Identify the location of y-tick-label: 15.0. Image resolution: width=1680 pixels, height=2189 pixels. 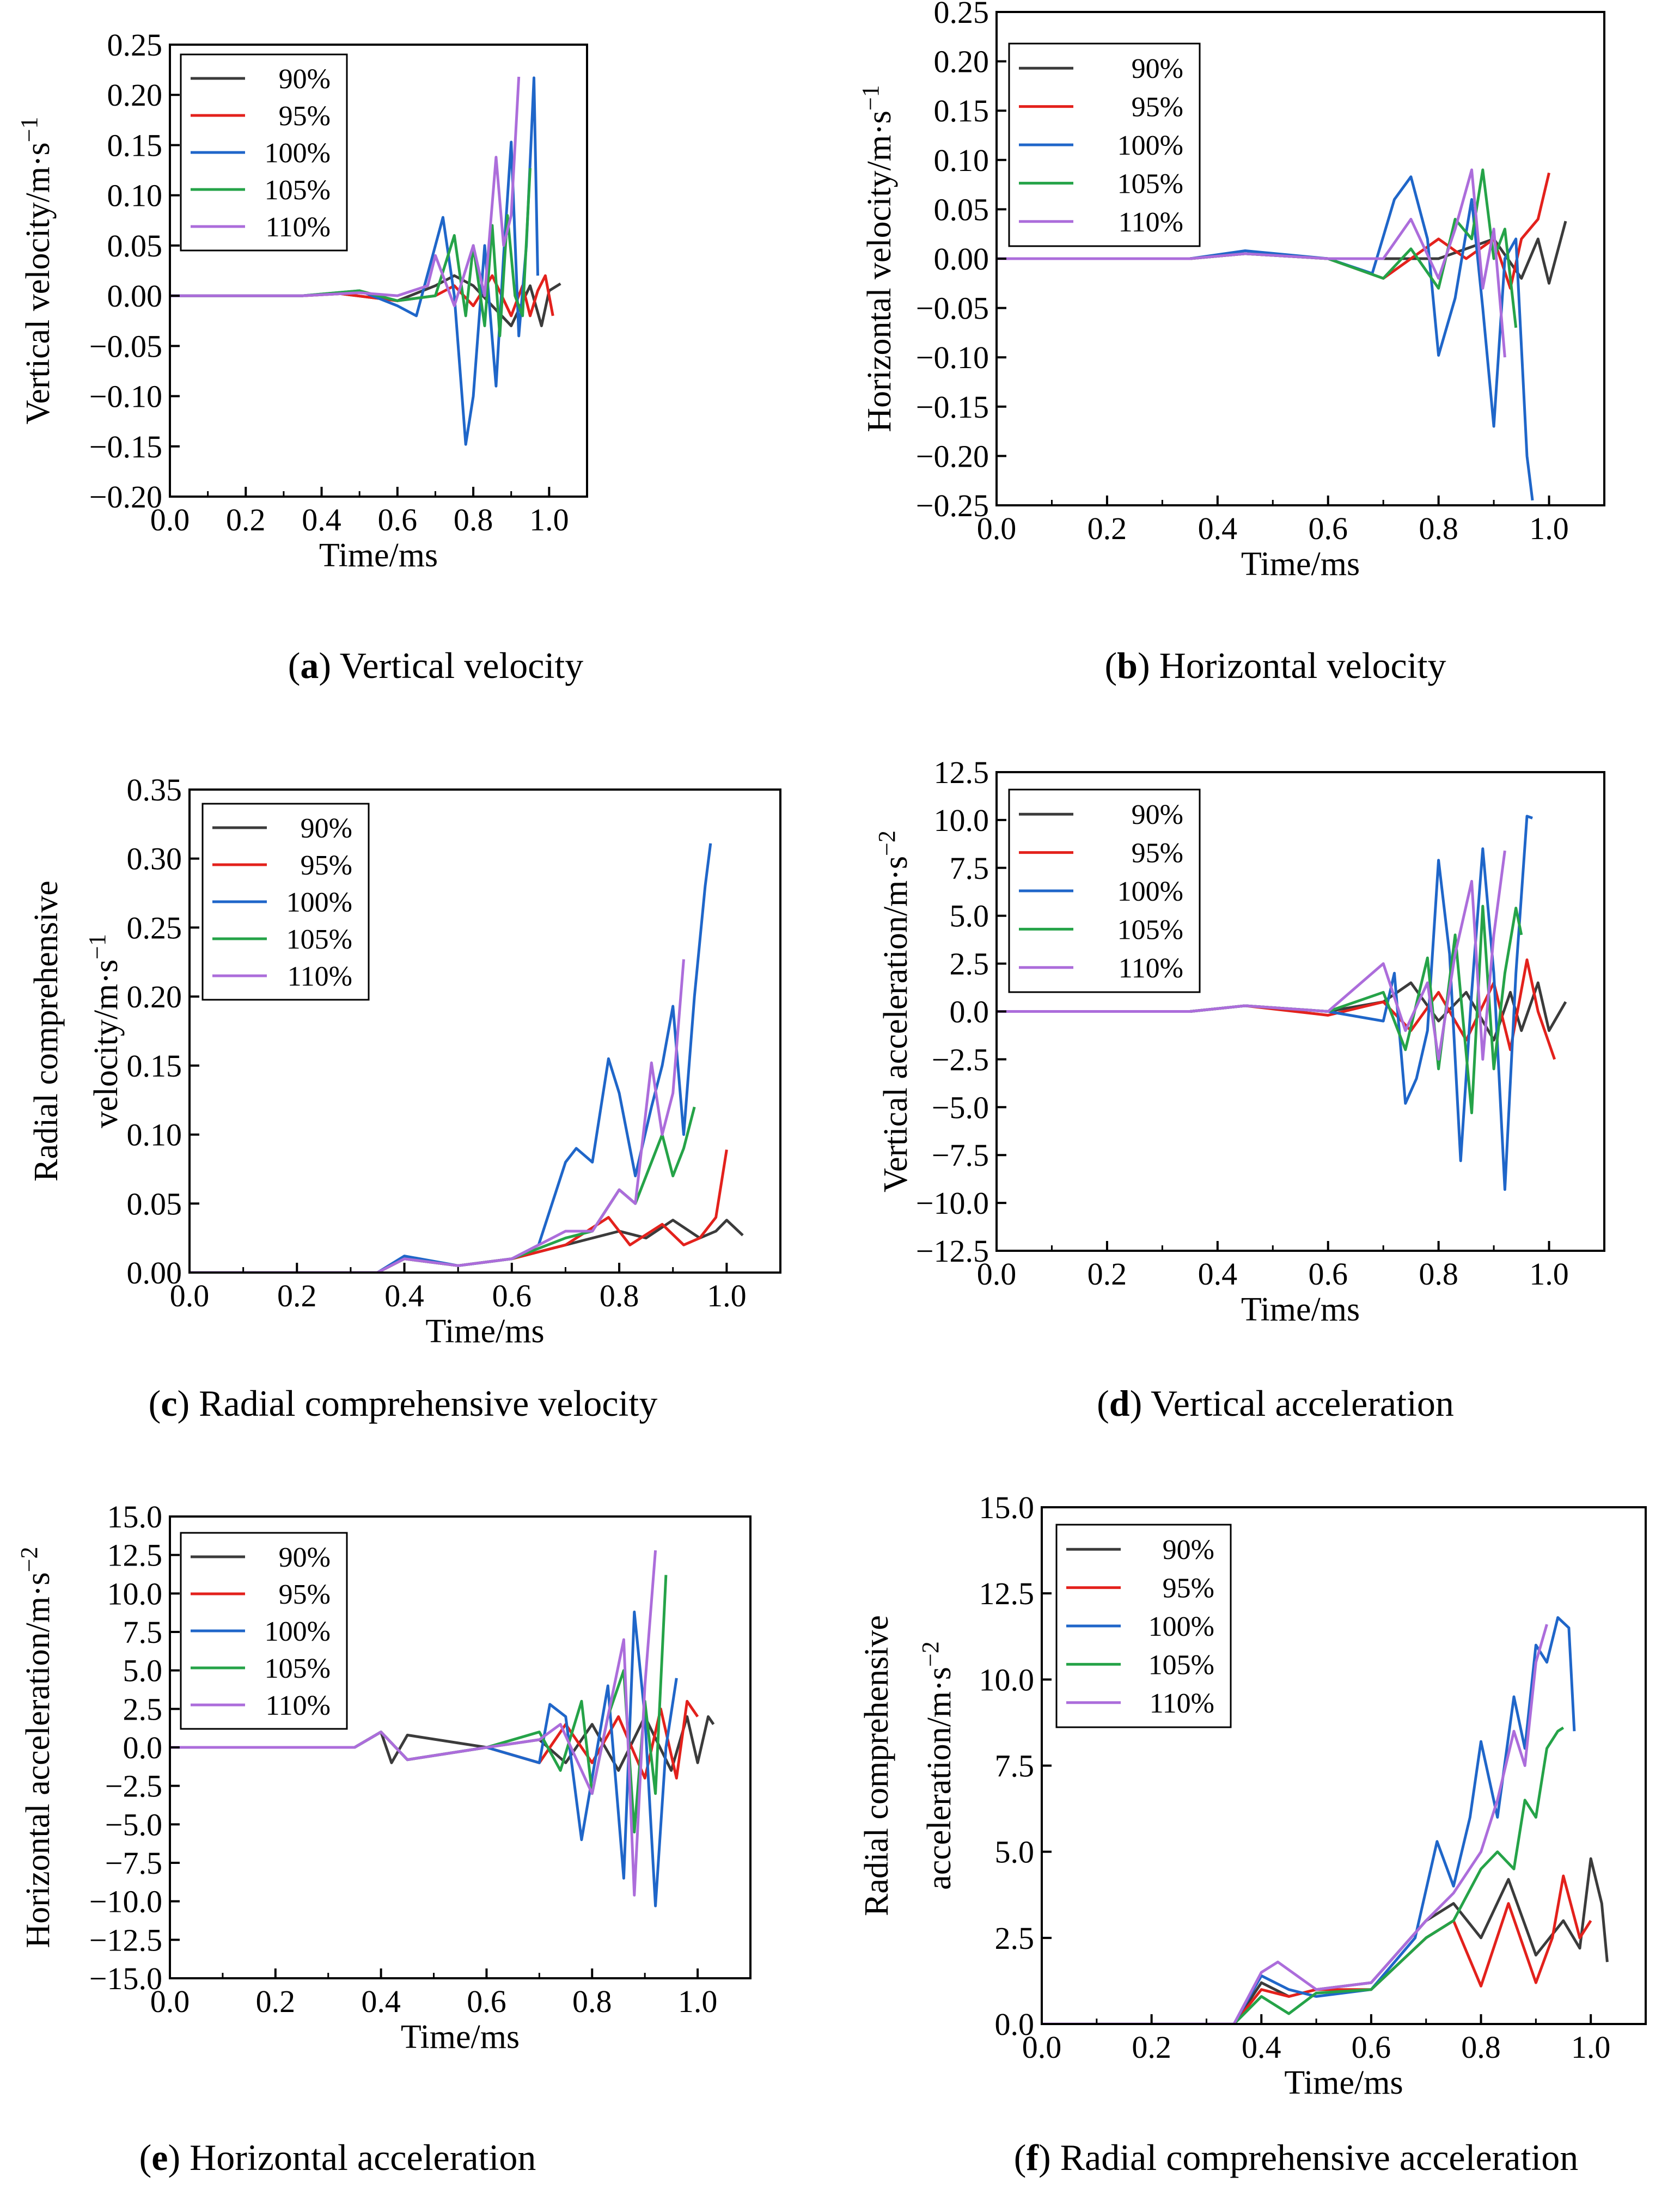
(135, 1516).